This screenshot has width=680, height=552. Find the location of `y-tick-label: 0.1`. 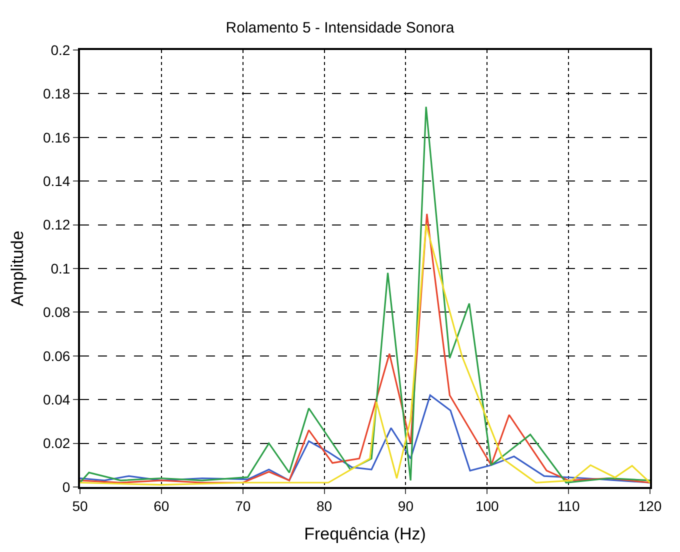

y-tick-label: 0.1 is located at coordinates (60, 268).